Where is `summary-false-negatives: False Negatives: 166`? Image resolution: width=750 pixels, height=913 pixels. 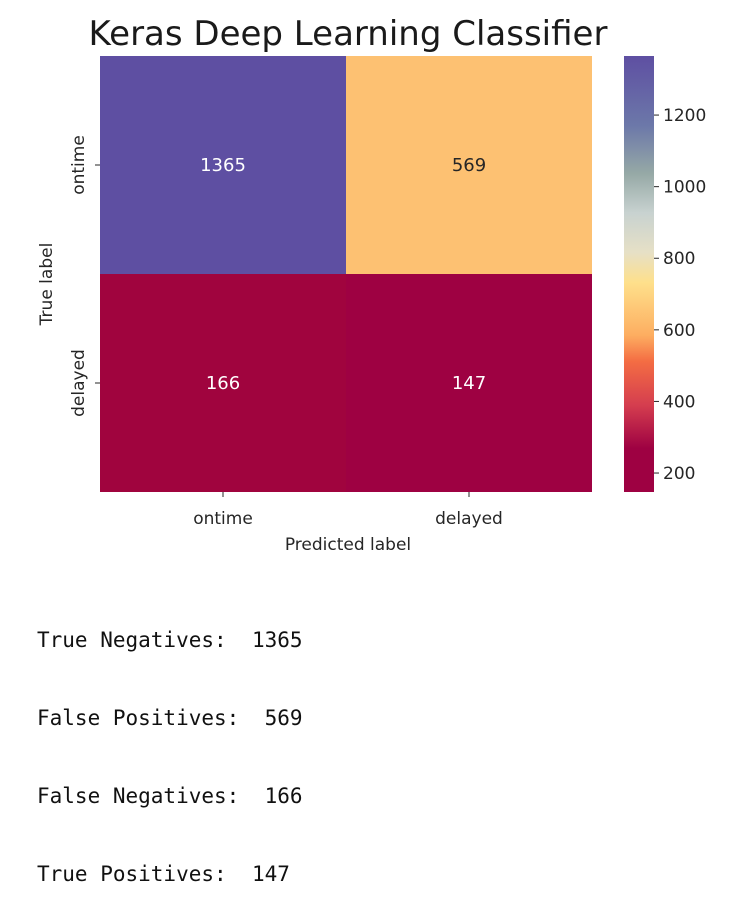
summary-false-negatives: False Negatives: 166 is located at coordinates (170, 796).